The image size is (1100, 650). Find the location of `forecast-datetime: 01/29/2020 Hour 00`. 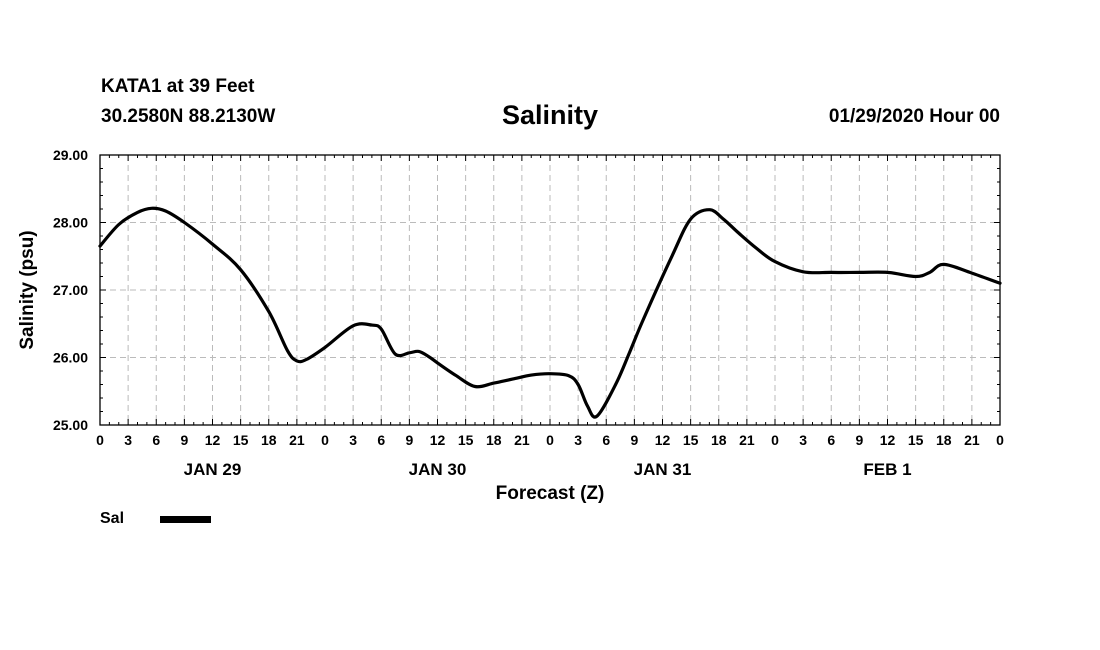

forecast-datetime: 01/29/2020 Hour 00 is located at coordinates (914, 116).